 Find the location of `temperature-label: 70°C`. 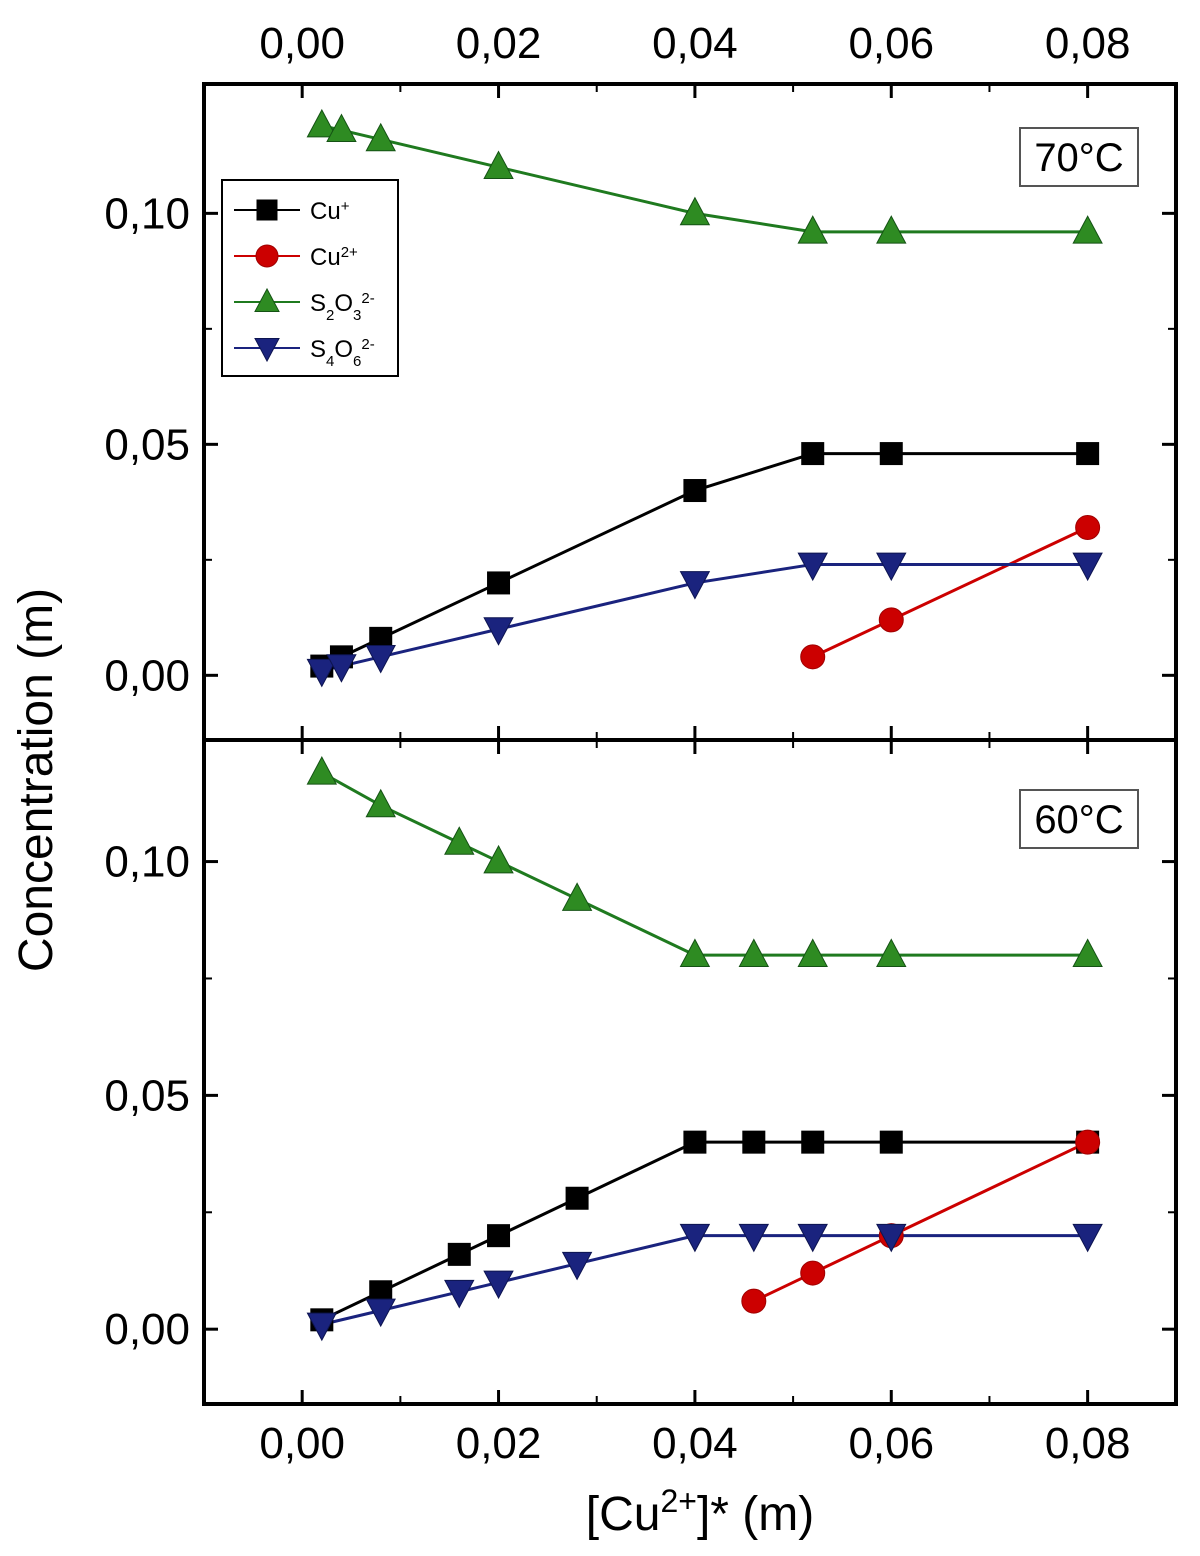

temperature-label: 70°C is located at coordinates (1078, 158).